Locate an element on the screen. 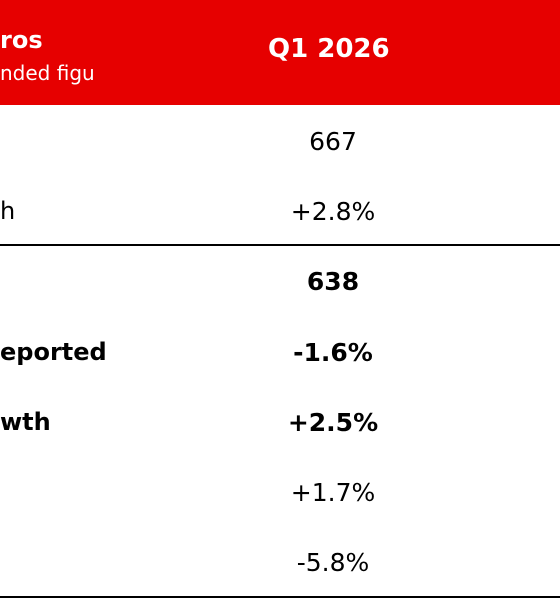  header-period: Q1 2026 is located at coordinates (329, 49).